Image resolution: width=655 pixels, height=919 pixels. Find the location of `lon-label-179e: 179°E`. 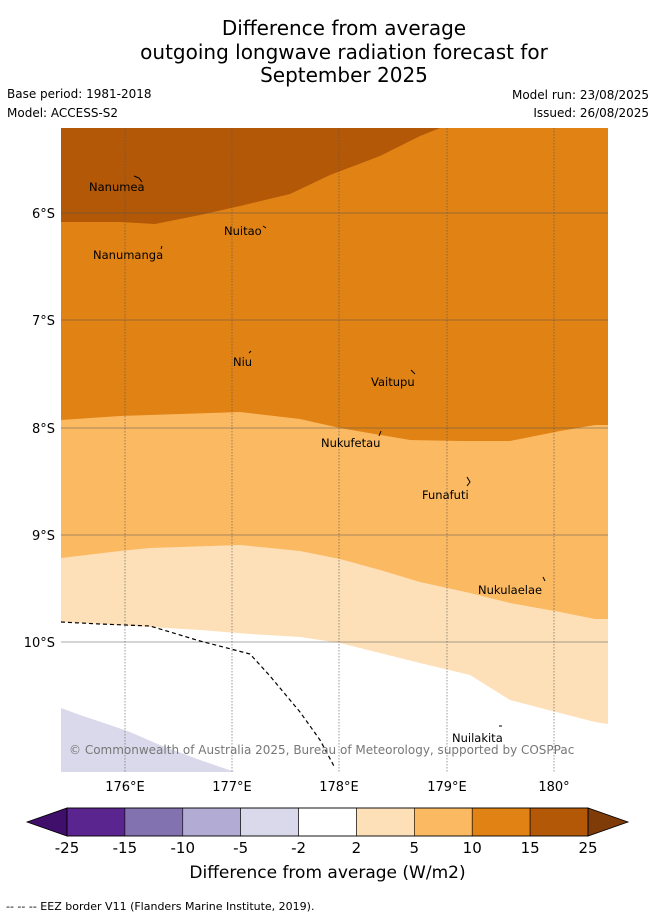

lon-label-179e: 179°E is located at coordinates (447, 787).